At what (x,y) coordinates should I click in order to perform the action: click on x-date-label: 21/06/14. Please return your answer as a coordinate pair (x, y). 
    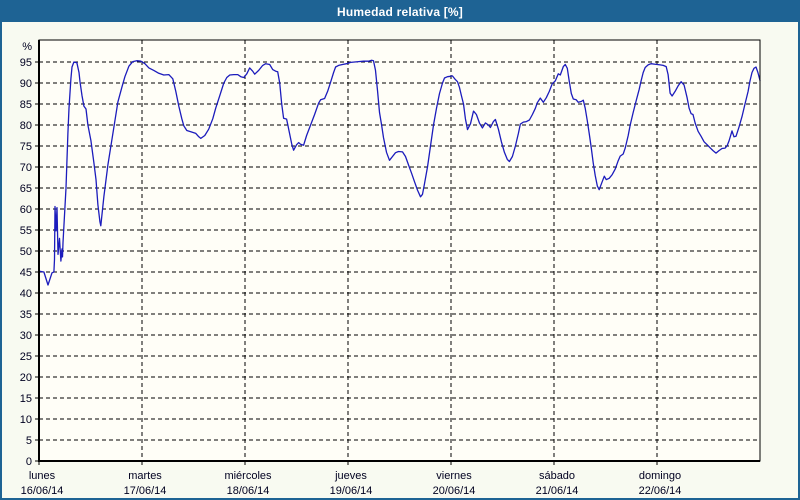
    Looking at the image, I should click on (557, 491).